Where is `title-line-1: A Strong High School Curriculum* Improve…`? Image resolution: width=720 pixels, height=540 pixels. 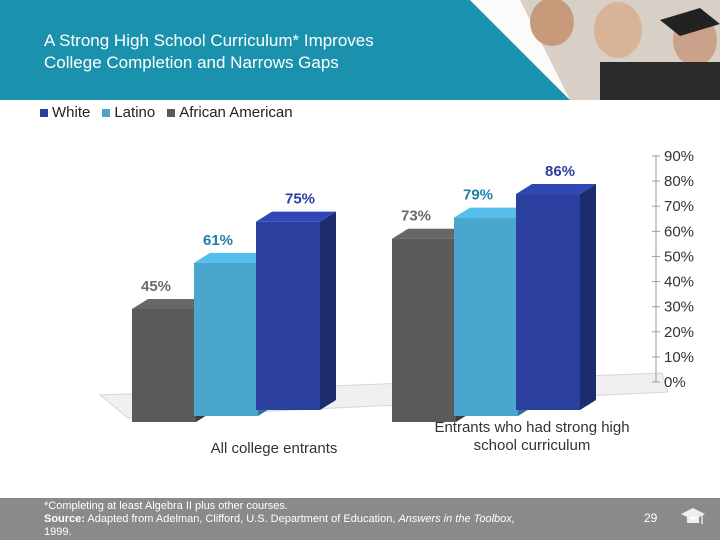
title-line-1: A Strong High School Curriculum* Improve… is located at coordinates (209, 40).